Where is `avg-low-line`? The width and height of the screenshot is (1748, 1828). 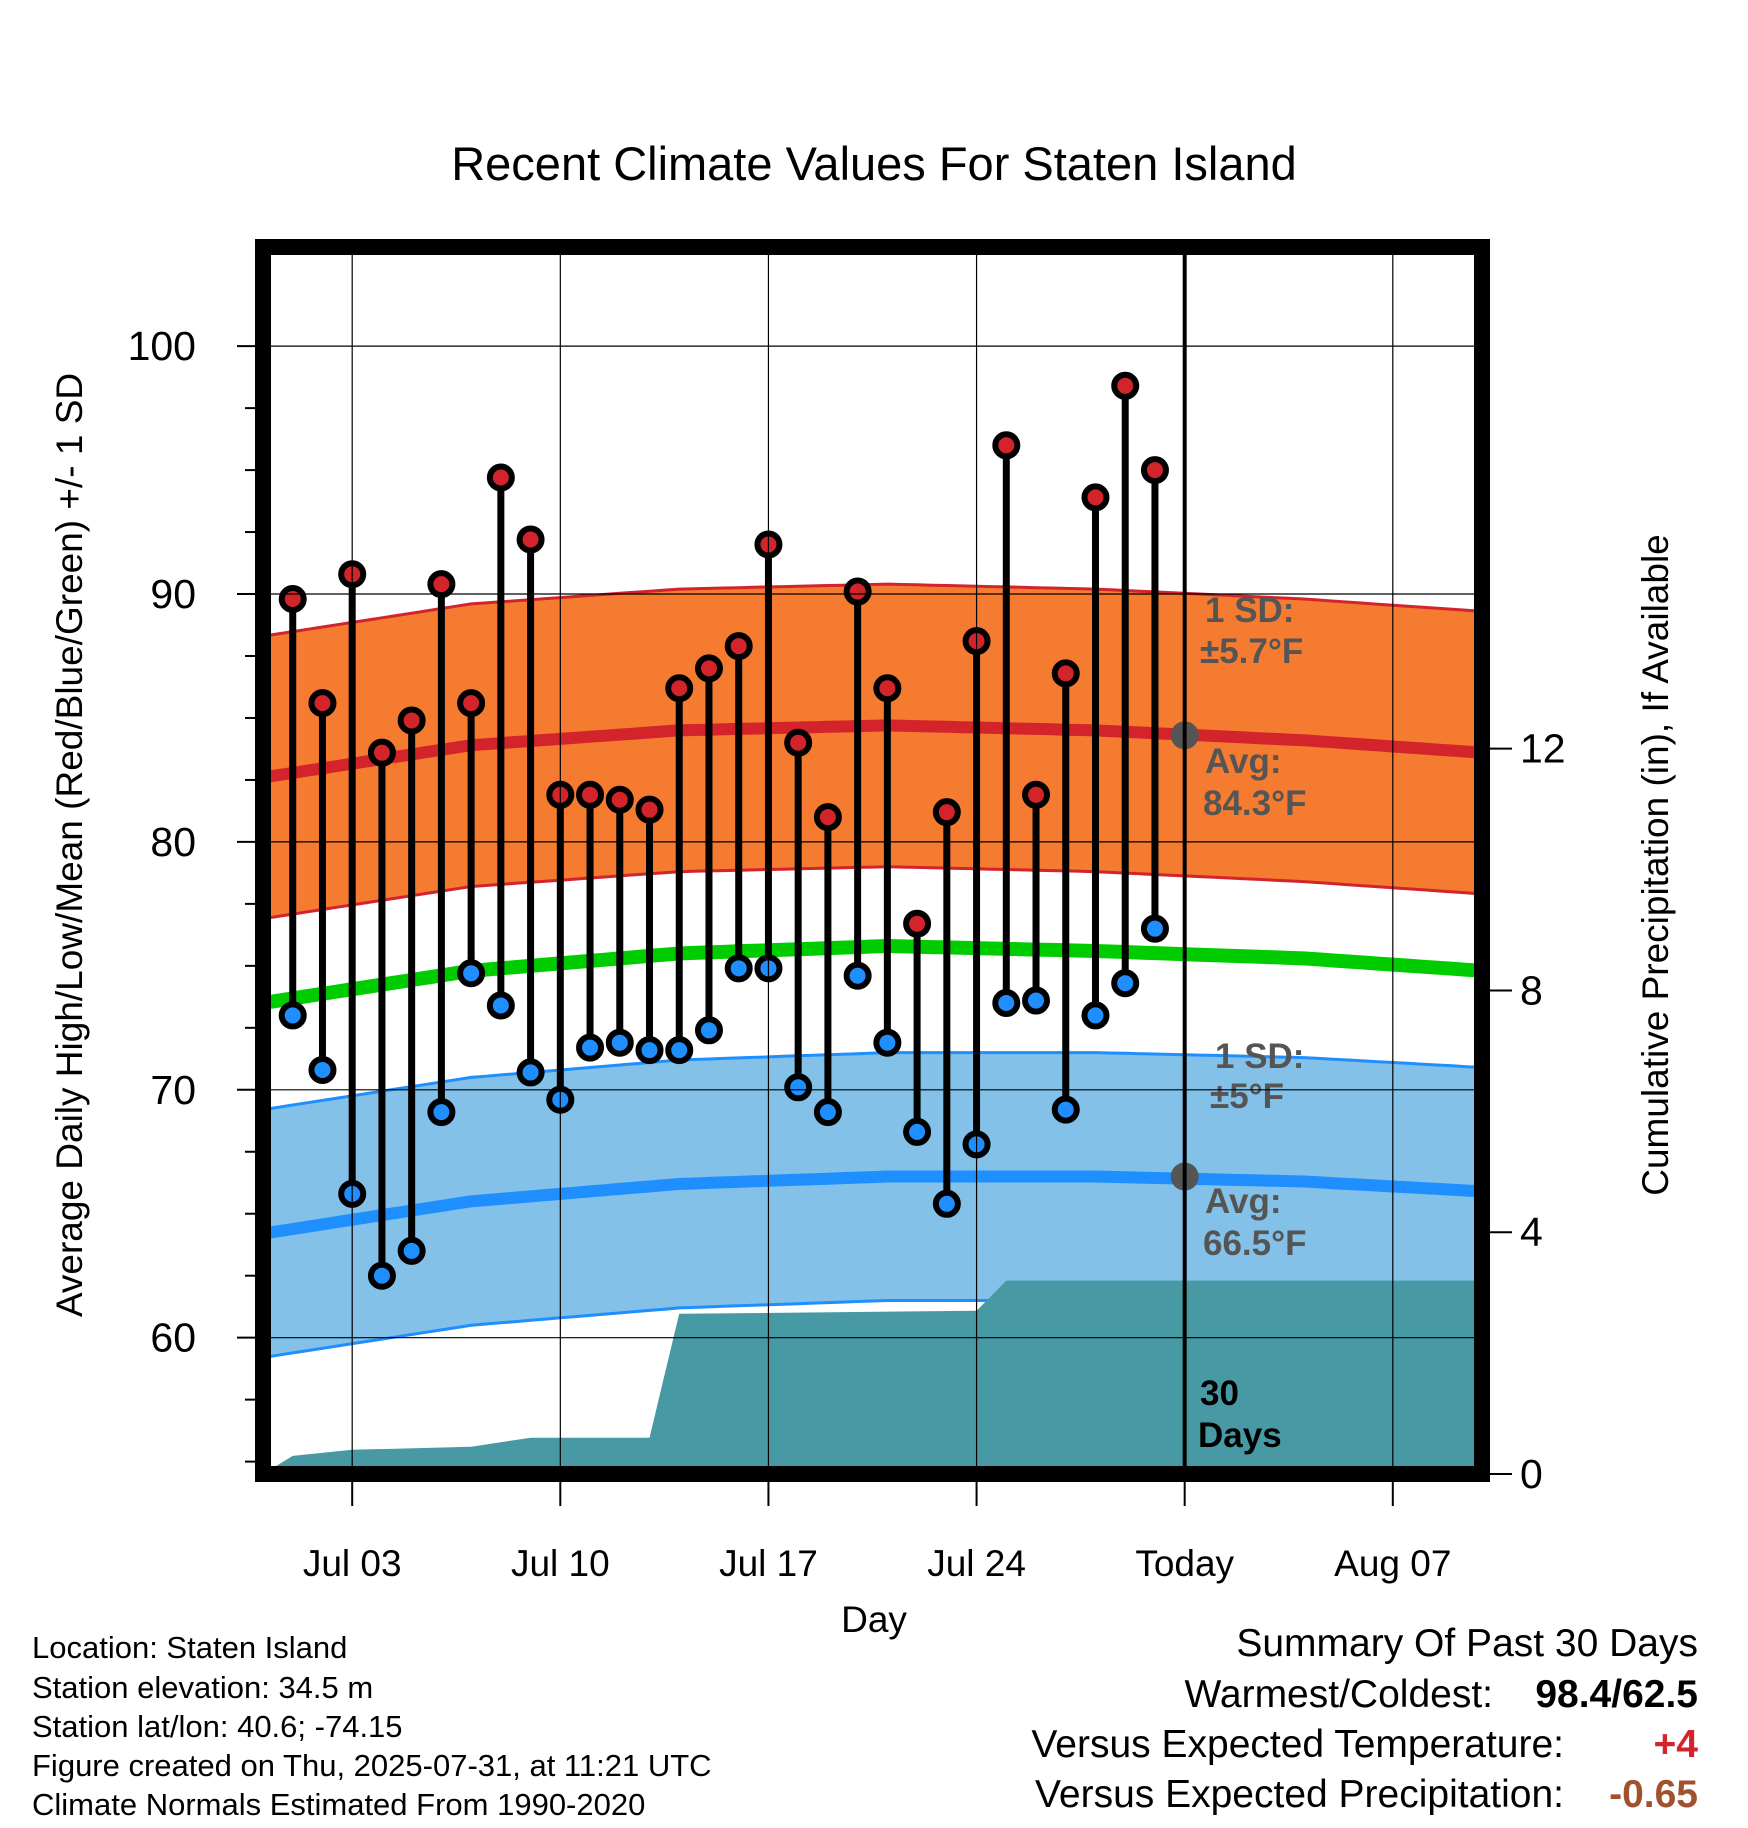 avg-low-line is located at coordinates (872, 1205).